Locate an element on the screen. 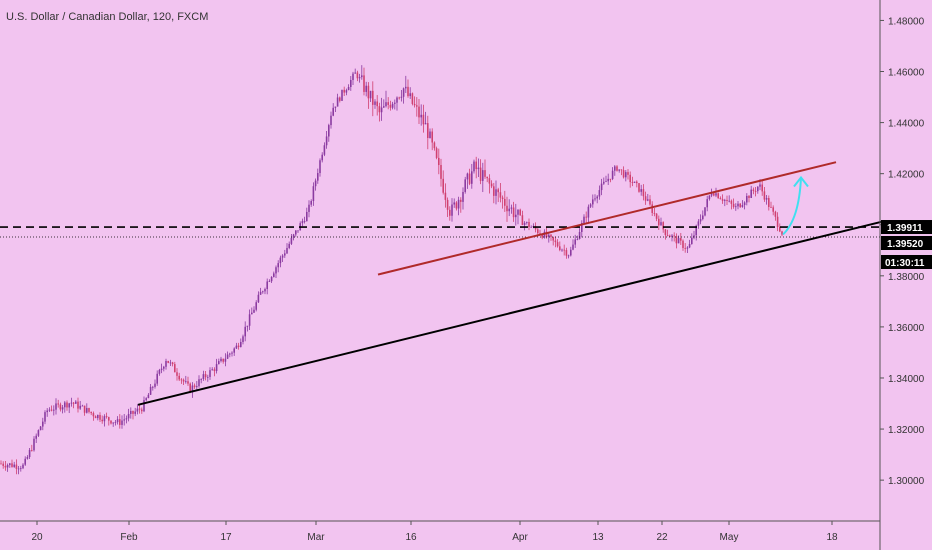  price-tick-label: 1.36000 is located at coordinates (906, 328).